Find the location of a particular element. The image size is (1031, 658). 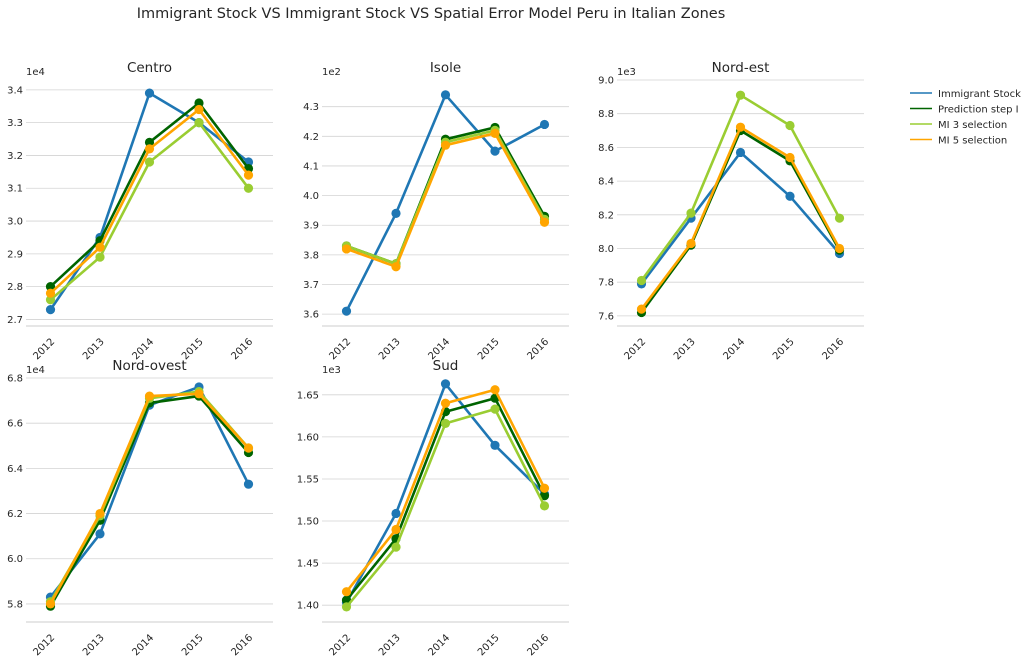

y-tick-label: 3.6 is located at coordinates (311, 315).